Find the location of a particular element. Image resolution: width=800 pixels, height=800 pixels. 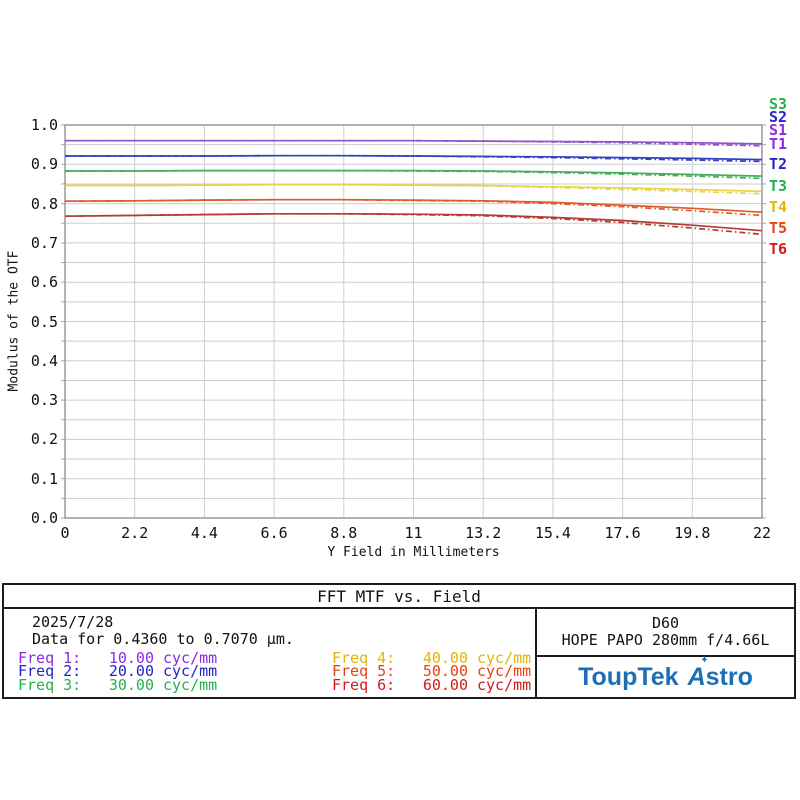

x-tick-label: 19.8 is located at coordinates (692, 533).